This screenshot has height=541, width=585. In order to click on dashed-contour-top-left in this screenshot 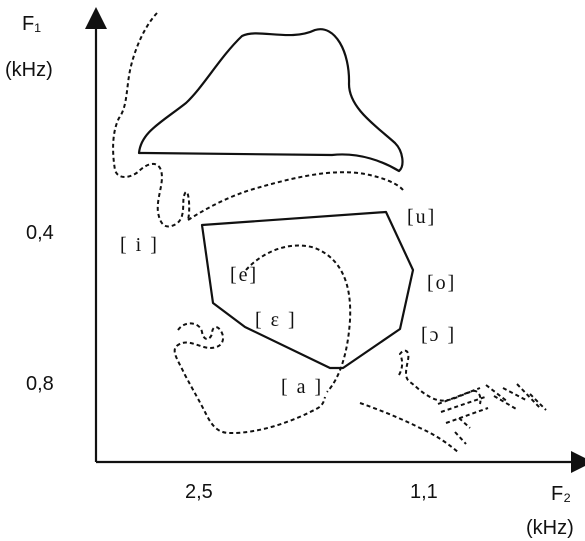, I will do `click(151, 120)`.